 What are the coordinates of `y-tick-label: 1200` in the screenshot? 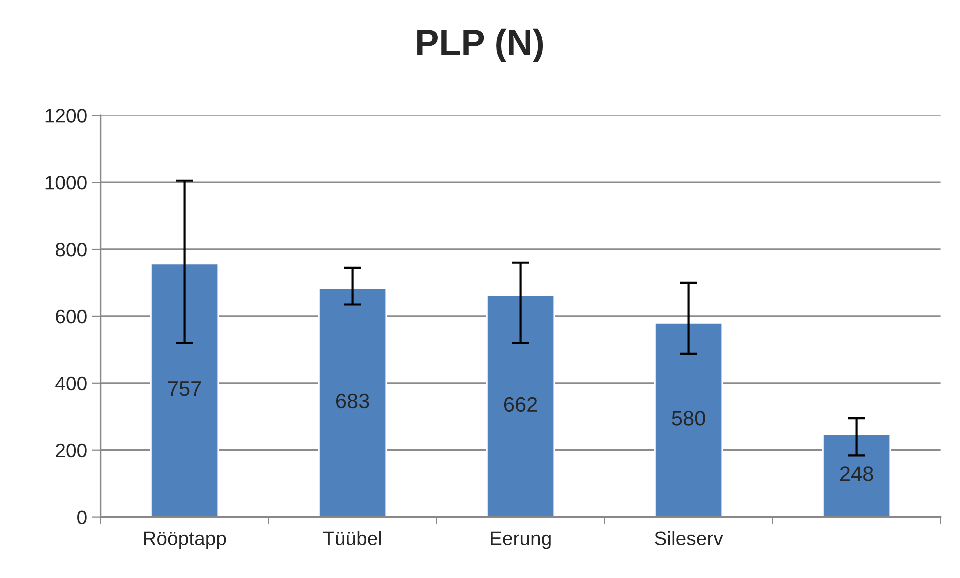 It's located at (66, 116).